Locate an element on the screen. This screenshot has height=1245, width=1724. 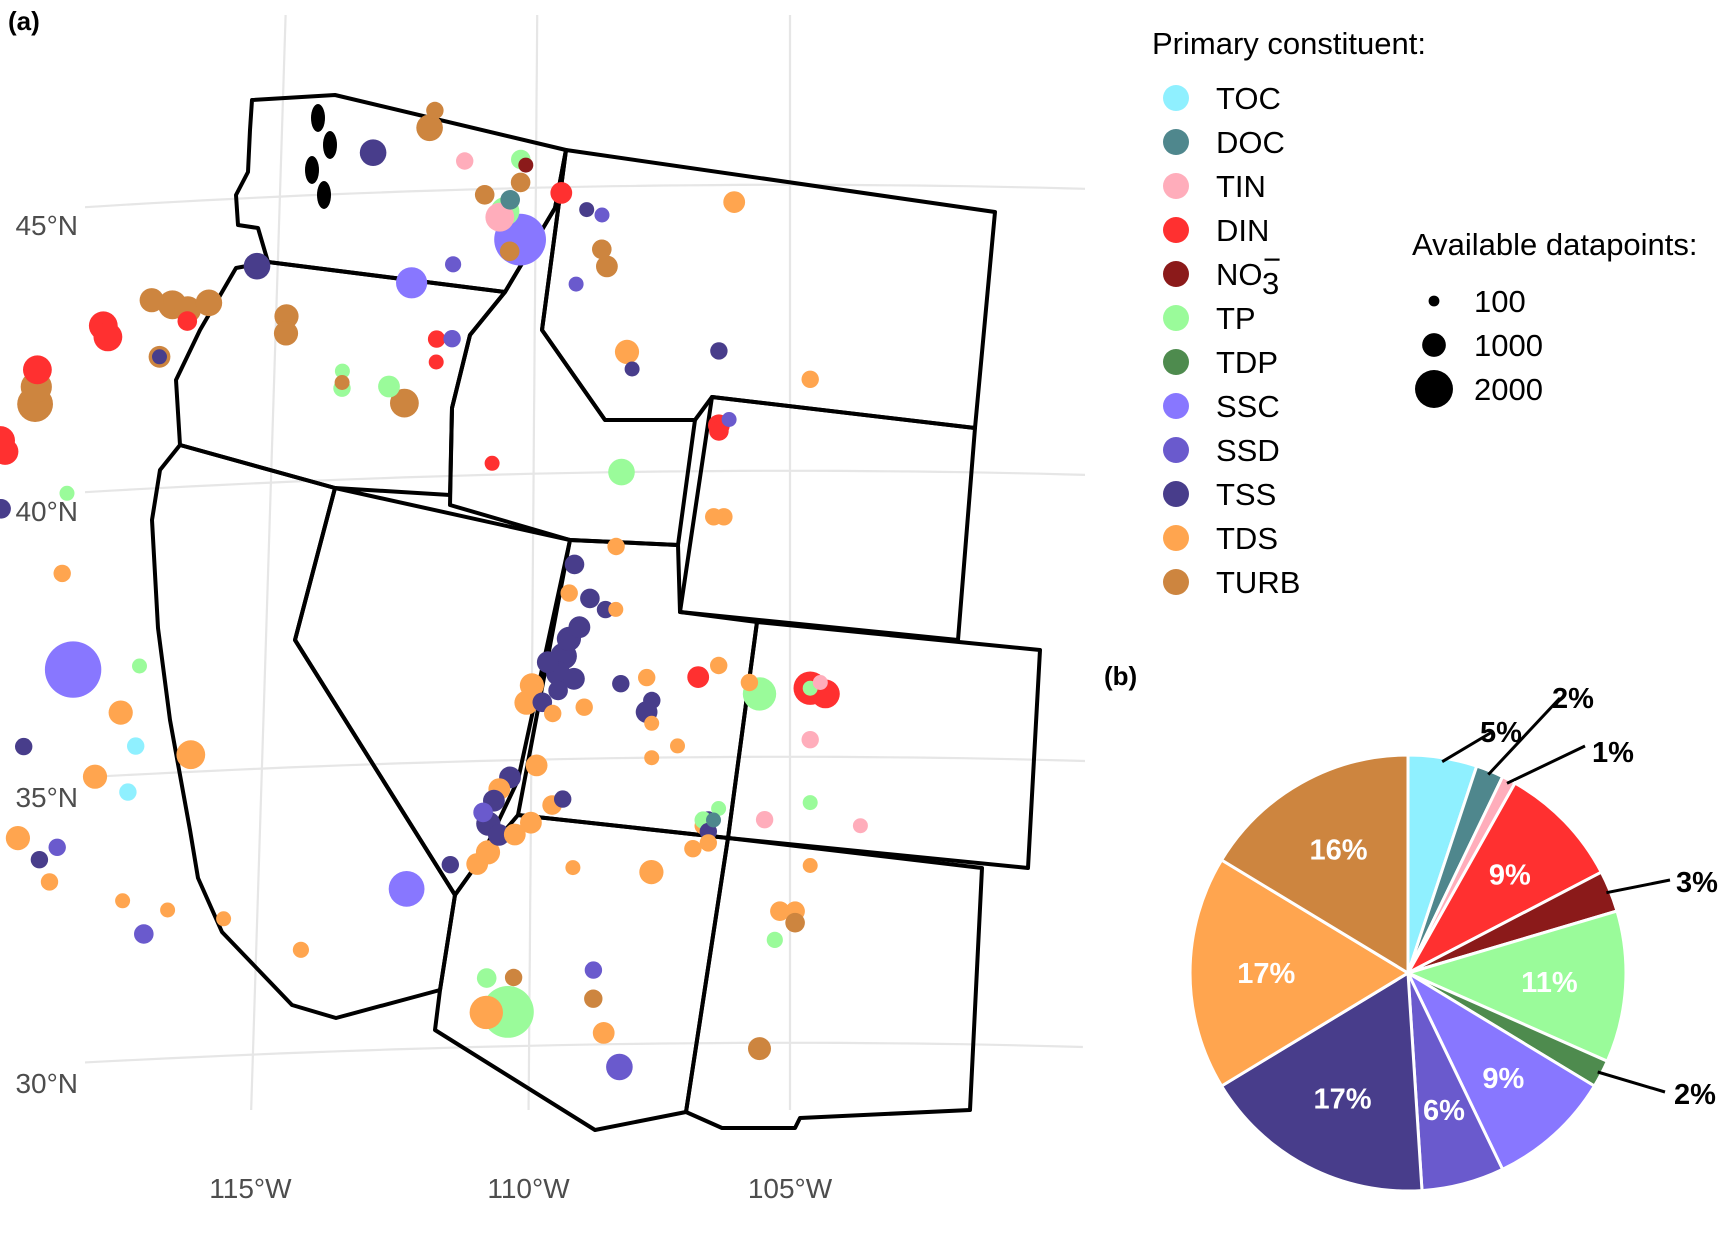
legend-label-ssc: SSC is located at coordinates (1248, 406).